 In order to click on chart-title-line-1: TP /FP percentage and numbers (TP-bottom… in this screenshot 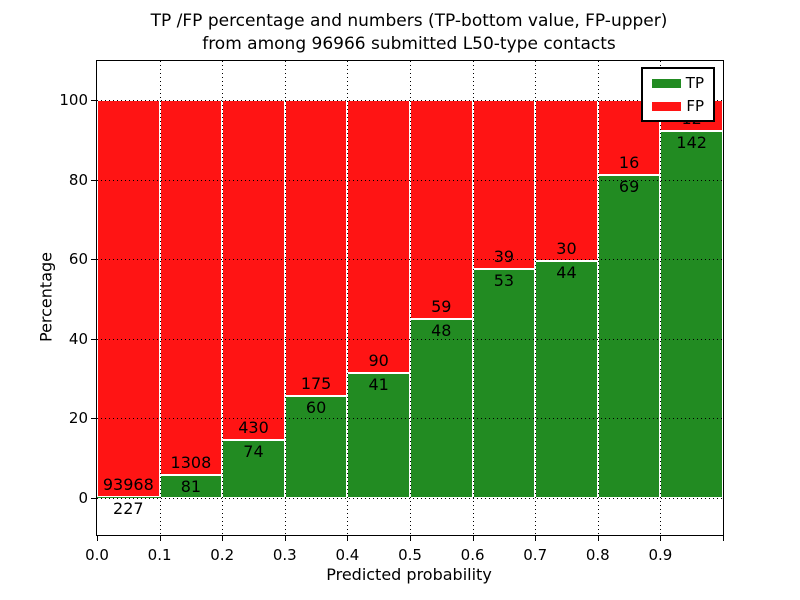, I will do `click(409, 21)`.